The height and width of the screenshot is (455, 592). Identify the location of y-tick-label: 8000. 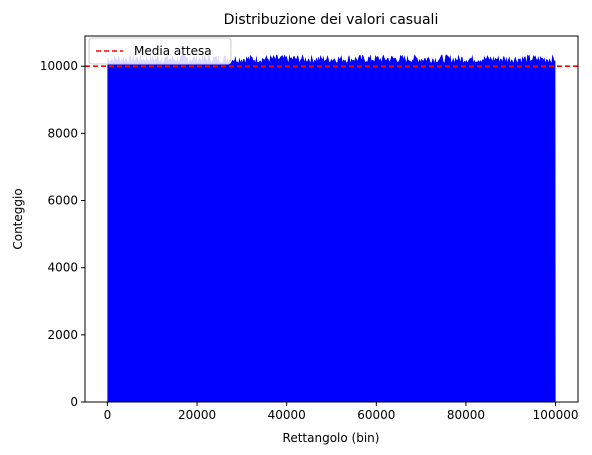
(62, 133).